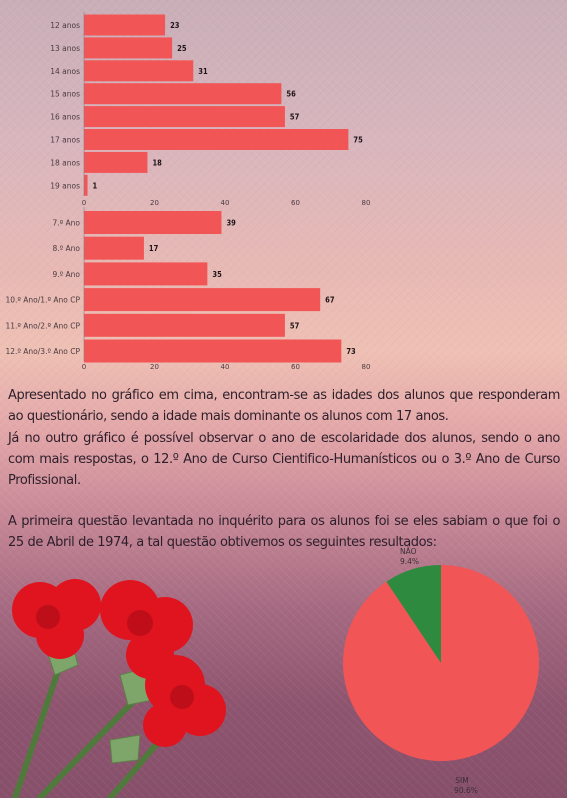 This screenshot has height=798, width=567. What do you see at coordinates (154, 248) in the screenshot?
I see `value-label: 17` at bounding box center [154, 248].